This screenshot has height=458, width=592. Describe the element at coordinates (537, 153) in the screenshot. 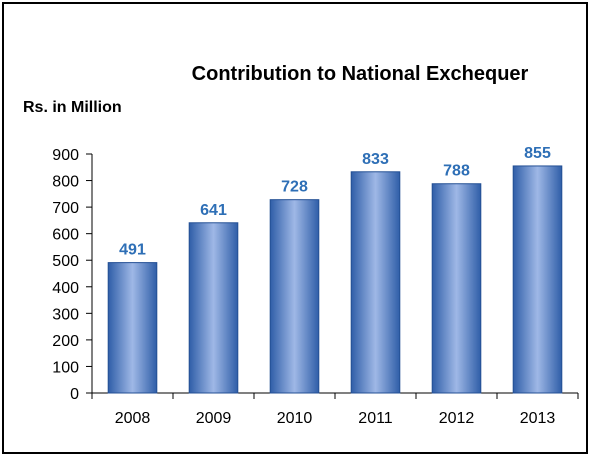

I see `data-label-2013: 855` at that location.